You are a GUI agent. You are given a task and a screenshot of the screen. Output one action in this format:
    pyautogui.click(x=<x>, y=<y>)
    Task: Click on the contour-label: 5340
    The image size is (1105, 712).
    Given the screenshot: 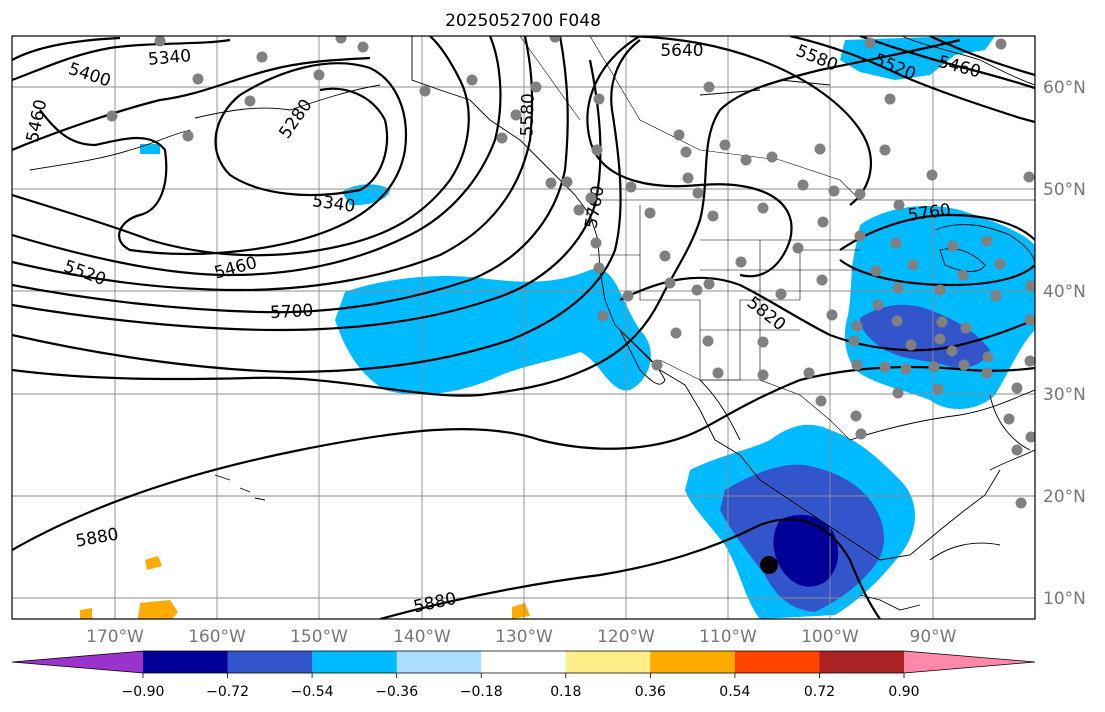 What is the action you would take?
    pyautogui.click(x=169, y=58)
    